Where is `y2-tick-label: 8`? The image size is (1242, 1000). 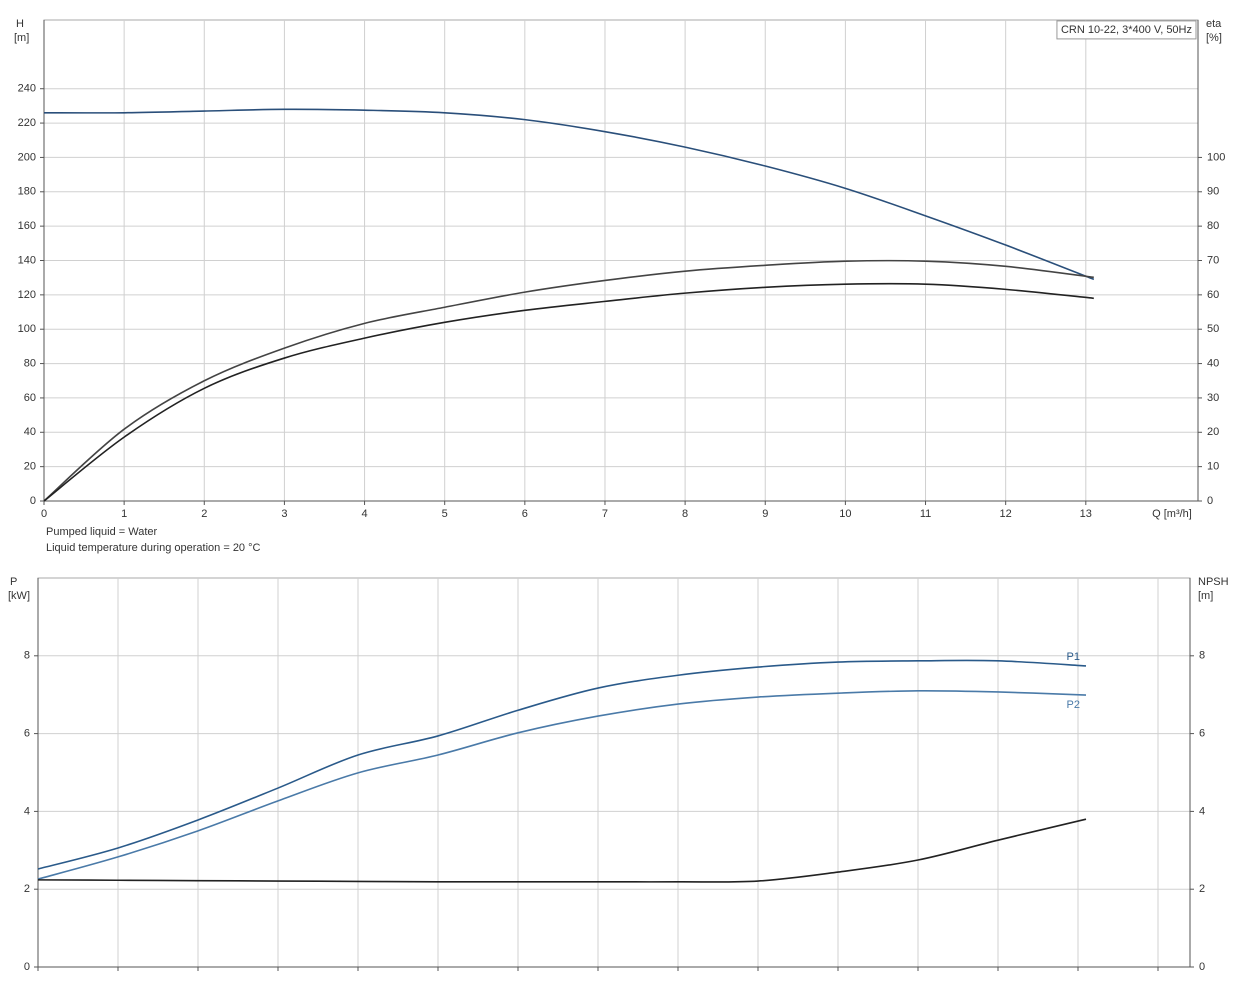 y2-tick-label: 8 is located at coordinates (1202, 656).